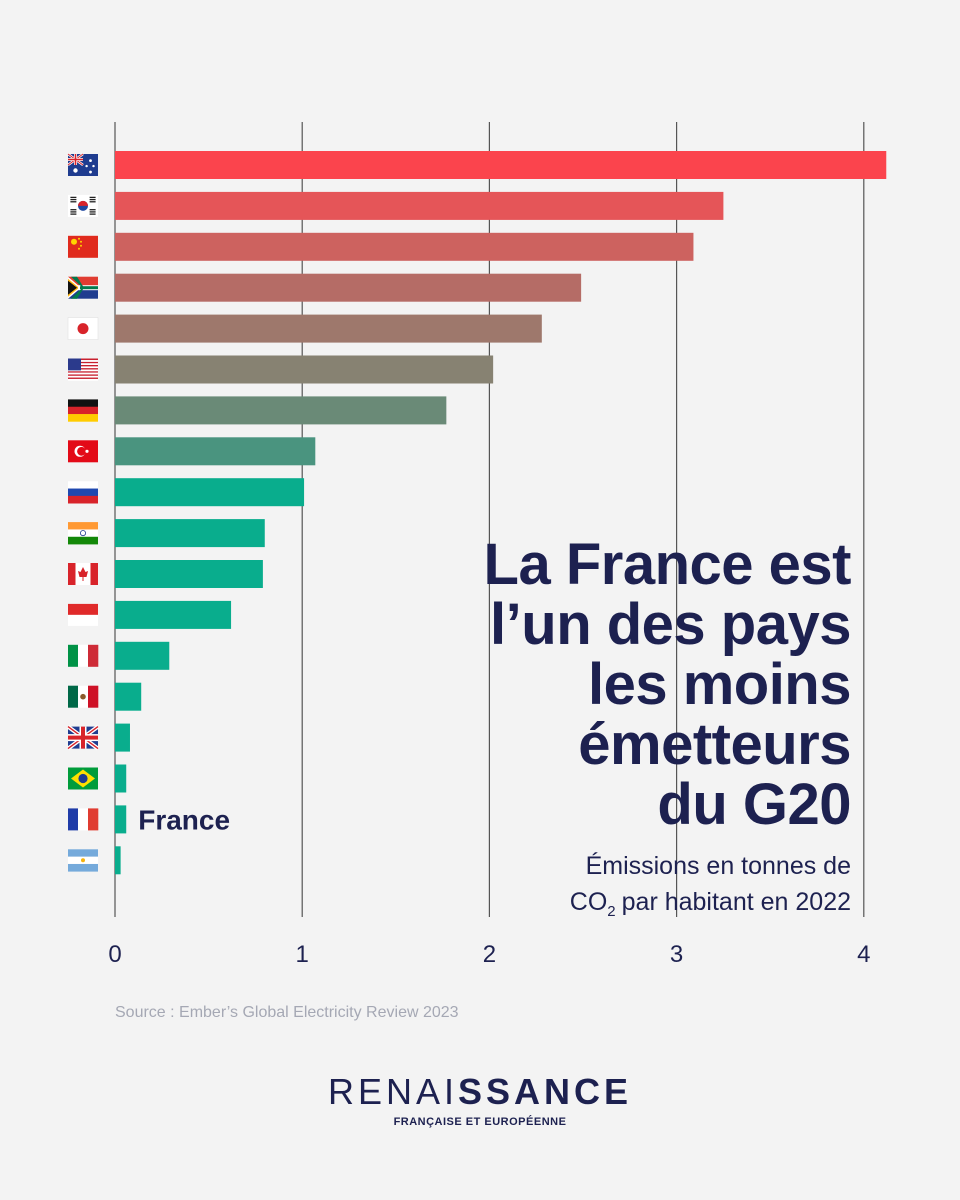  I want to click on subtitle-line-2: CO2 par habitant en 2022, so click(641, 907).